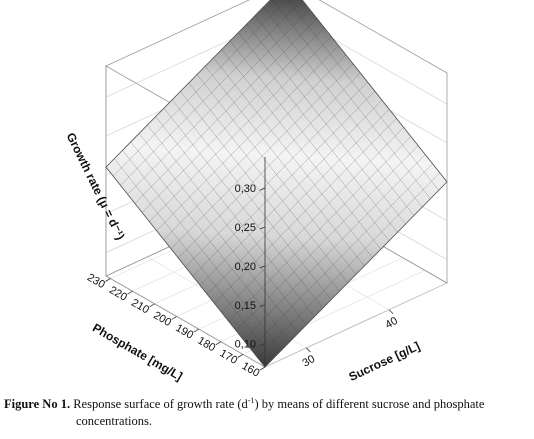 The image size is (534, 439). Describe the element at coordinates (245, 228) in the screenshot. I see `z-tick-label: 0,25` at that location.